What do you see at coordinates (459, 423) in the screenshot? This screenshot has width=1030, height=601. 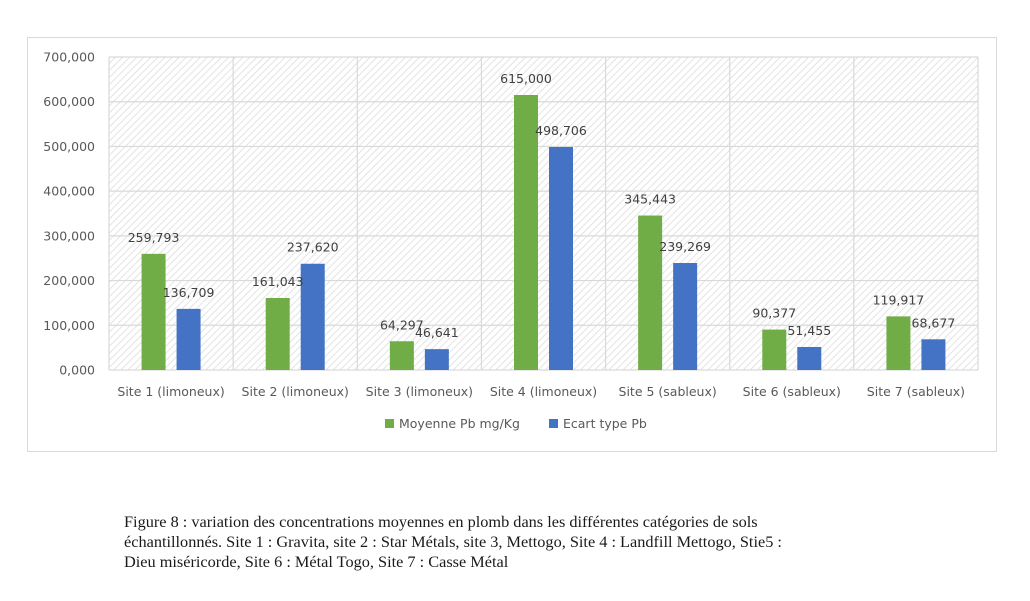 I see `legend-label: Moyenne Pb mg/Kg` at bounding box center [459, 423].